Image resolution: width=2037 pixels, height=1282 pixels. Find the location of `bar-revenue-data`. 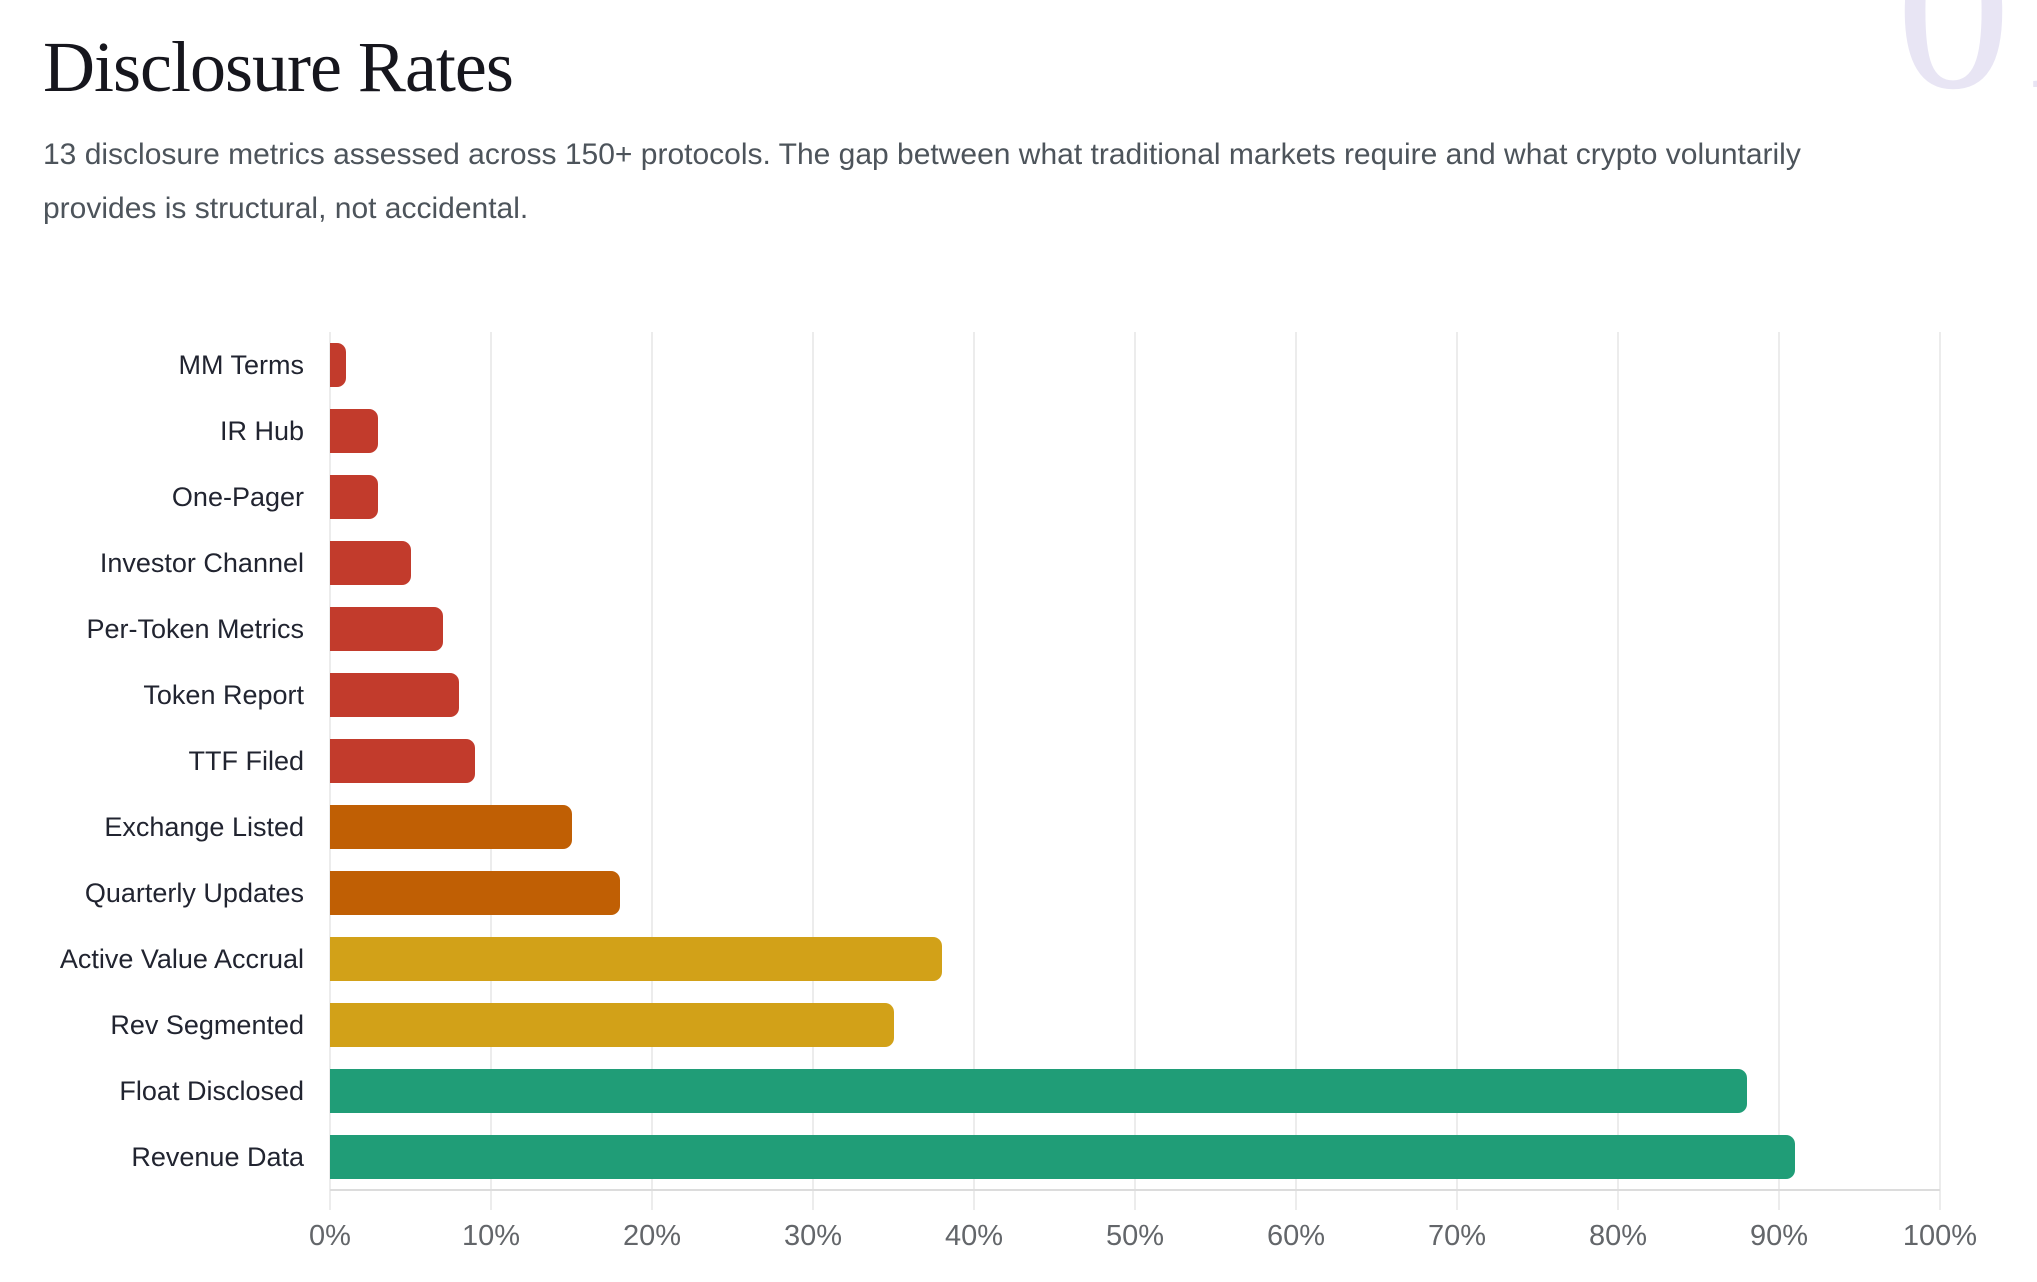

bar-revenue-data is located at coordinates (1063, 1157).